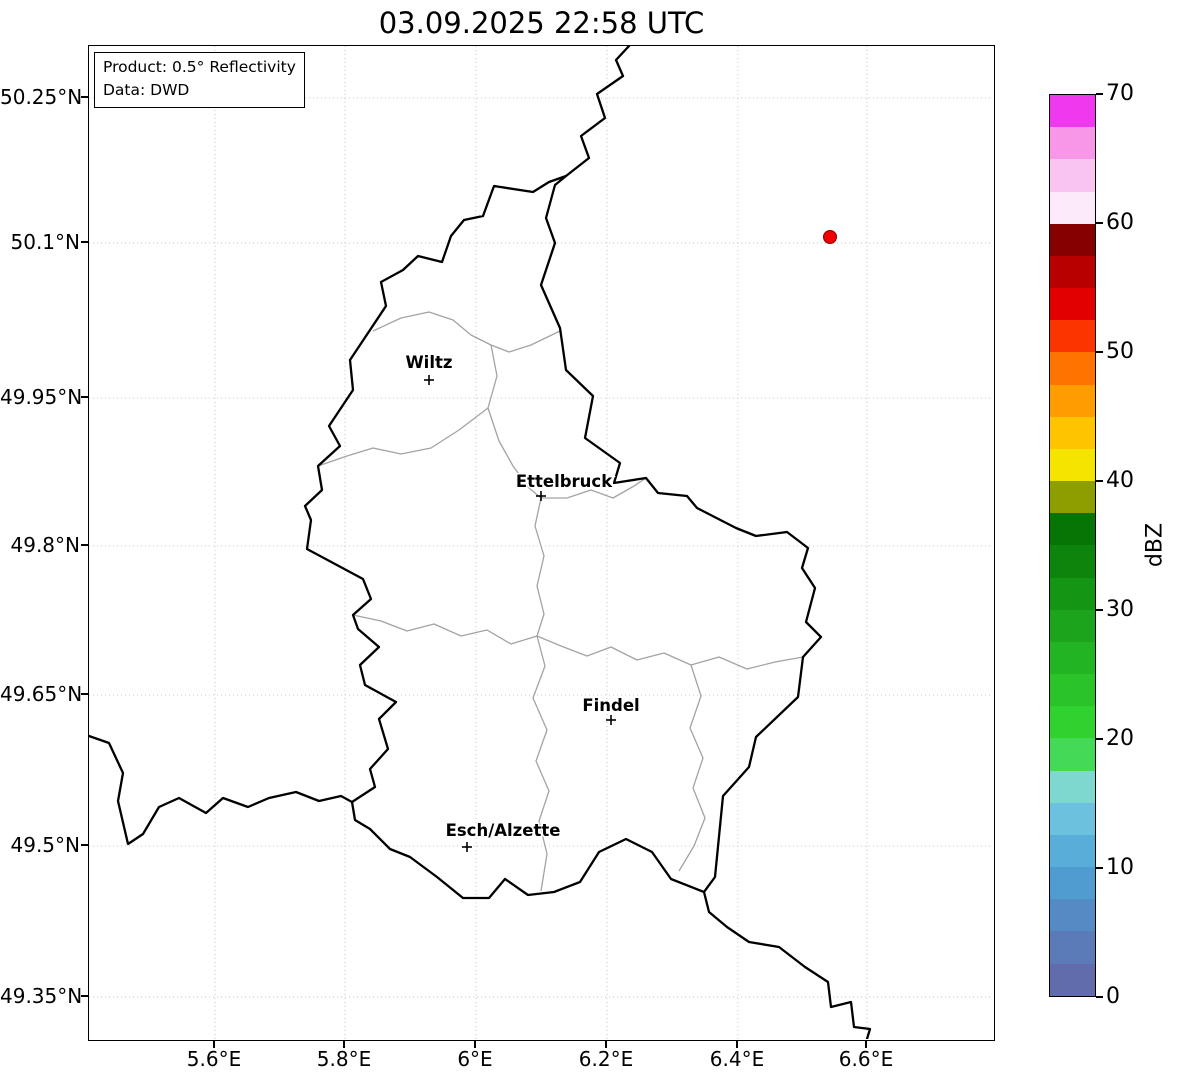  I want to click on city-wiltz: Wiltz, so click(429, 368).